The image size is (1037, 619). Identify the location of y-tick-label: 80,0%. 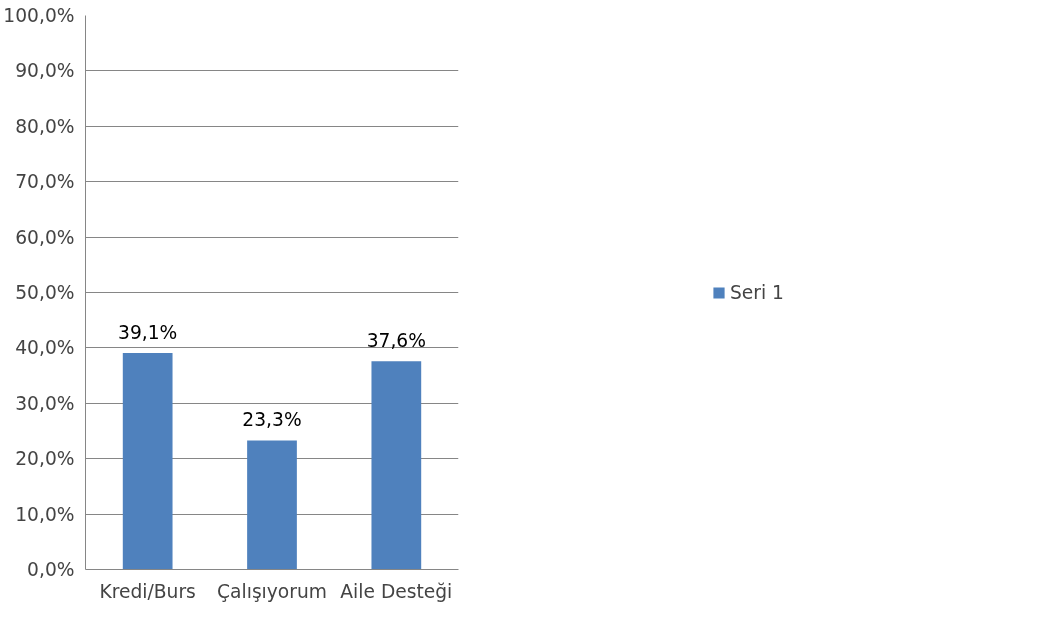
(45, 126).